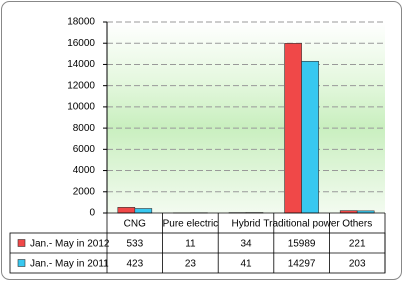  Describe the element at coordinates (81, 64) in the screenshot. I see `y-tick-label: 14000` at that location.